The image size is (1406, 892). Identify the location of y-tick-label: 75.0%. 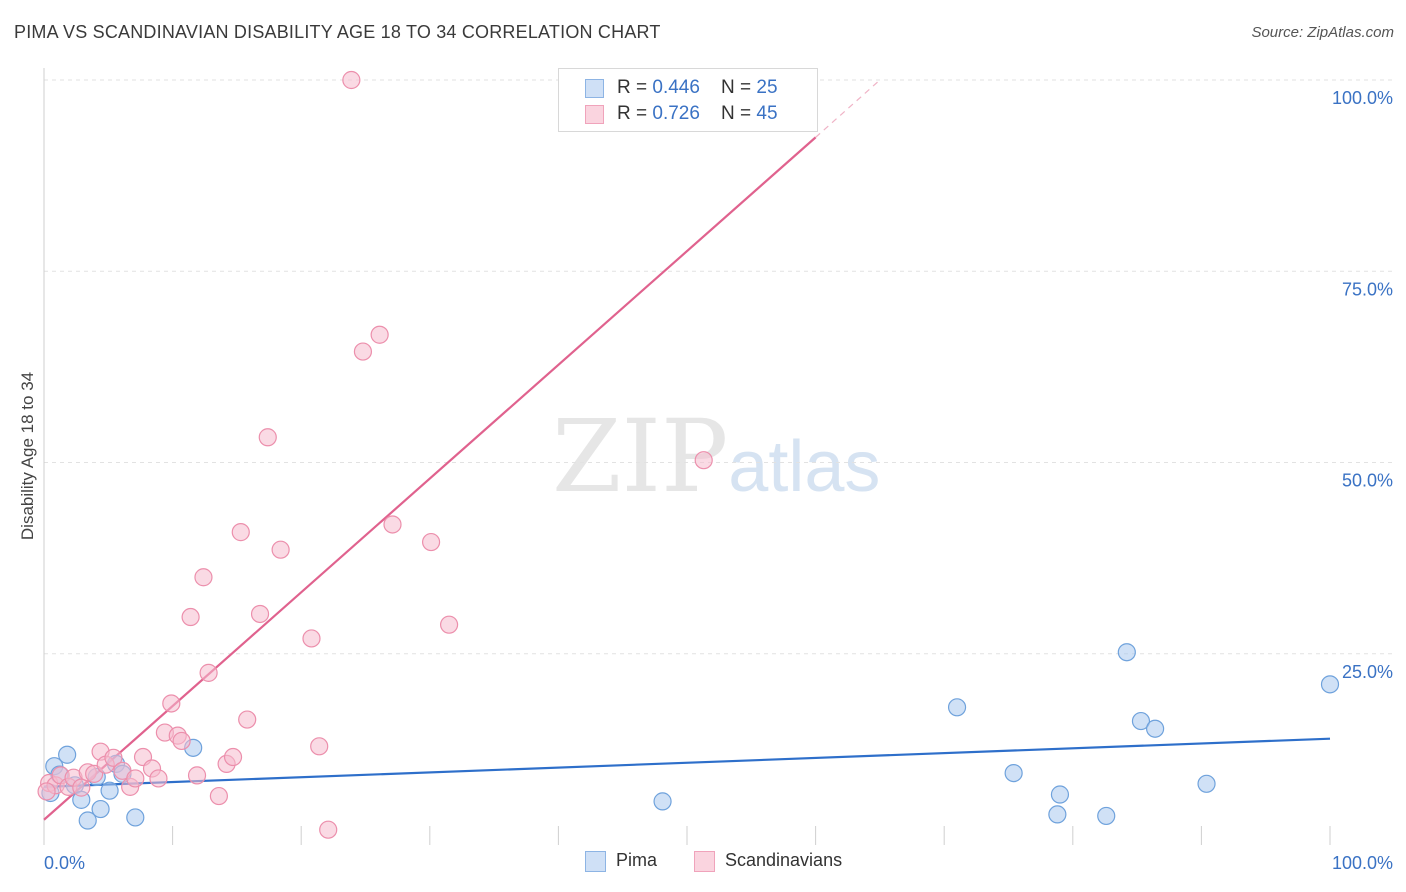
(1367, 289).